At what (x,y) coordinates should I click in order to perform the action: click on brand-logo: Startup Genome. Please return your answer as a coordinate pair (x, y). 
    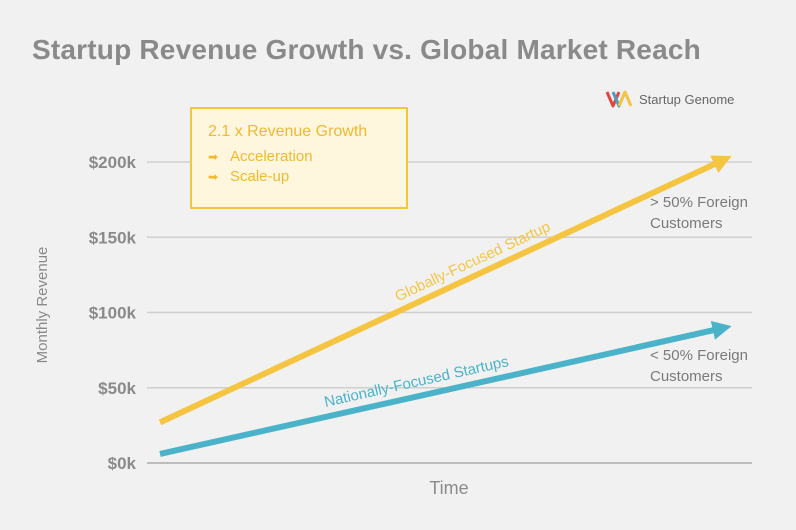
    Looking at the image, I should click on (669, 99).